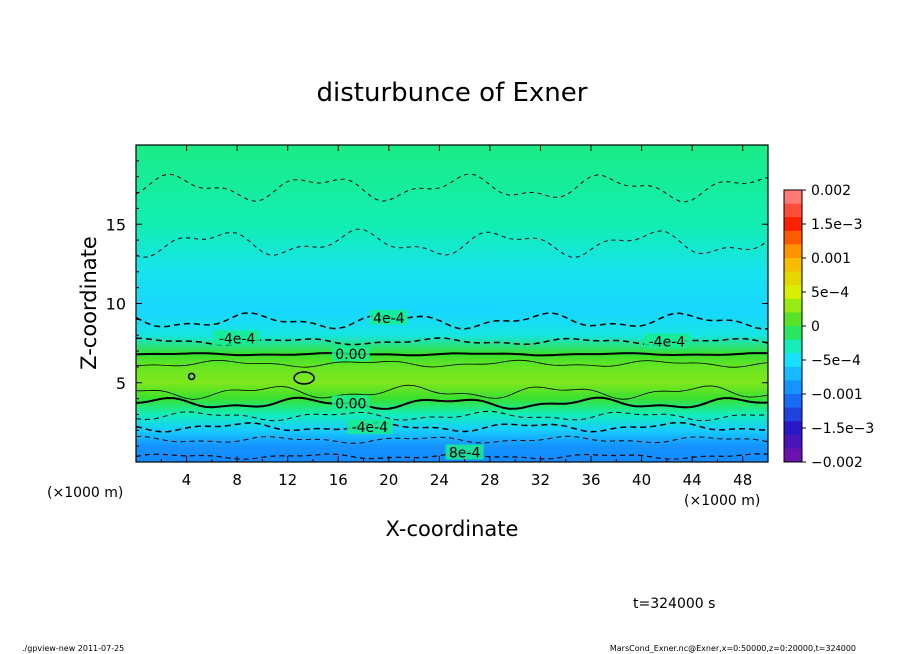 Image resolution: width=904 pixels, height=654 pixels. I want to click on colorbar-label: 0, so click(815, 327).